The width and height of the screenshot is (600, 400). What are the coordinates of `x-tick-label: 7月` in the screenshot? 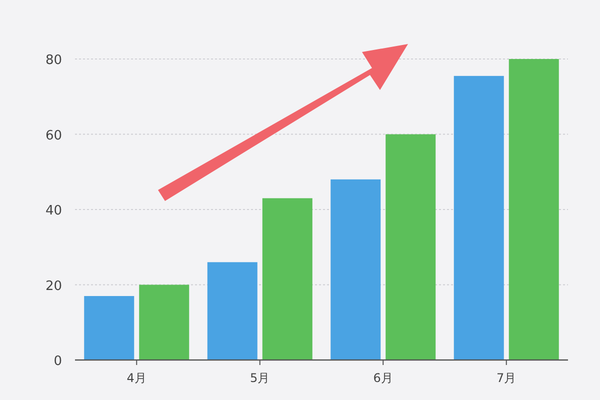 It's located at (506, 378).